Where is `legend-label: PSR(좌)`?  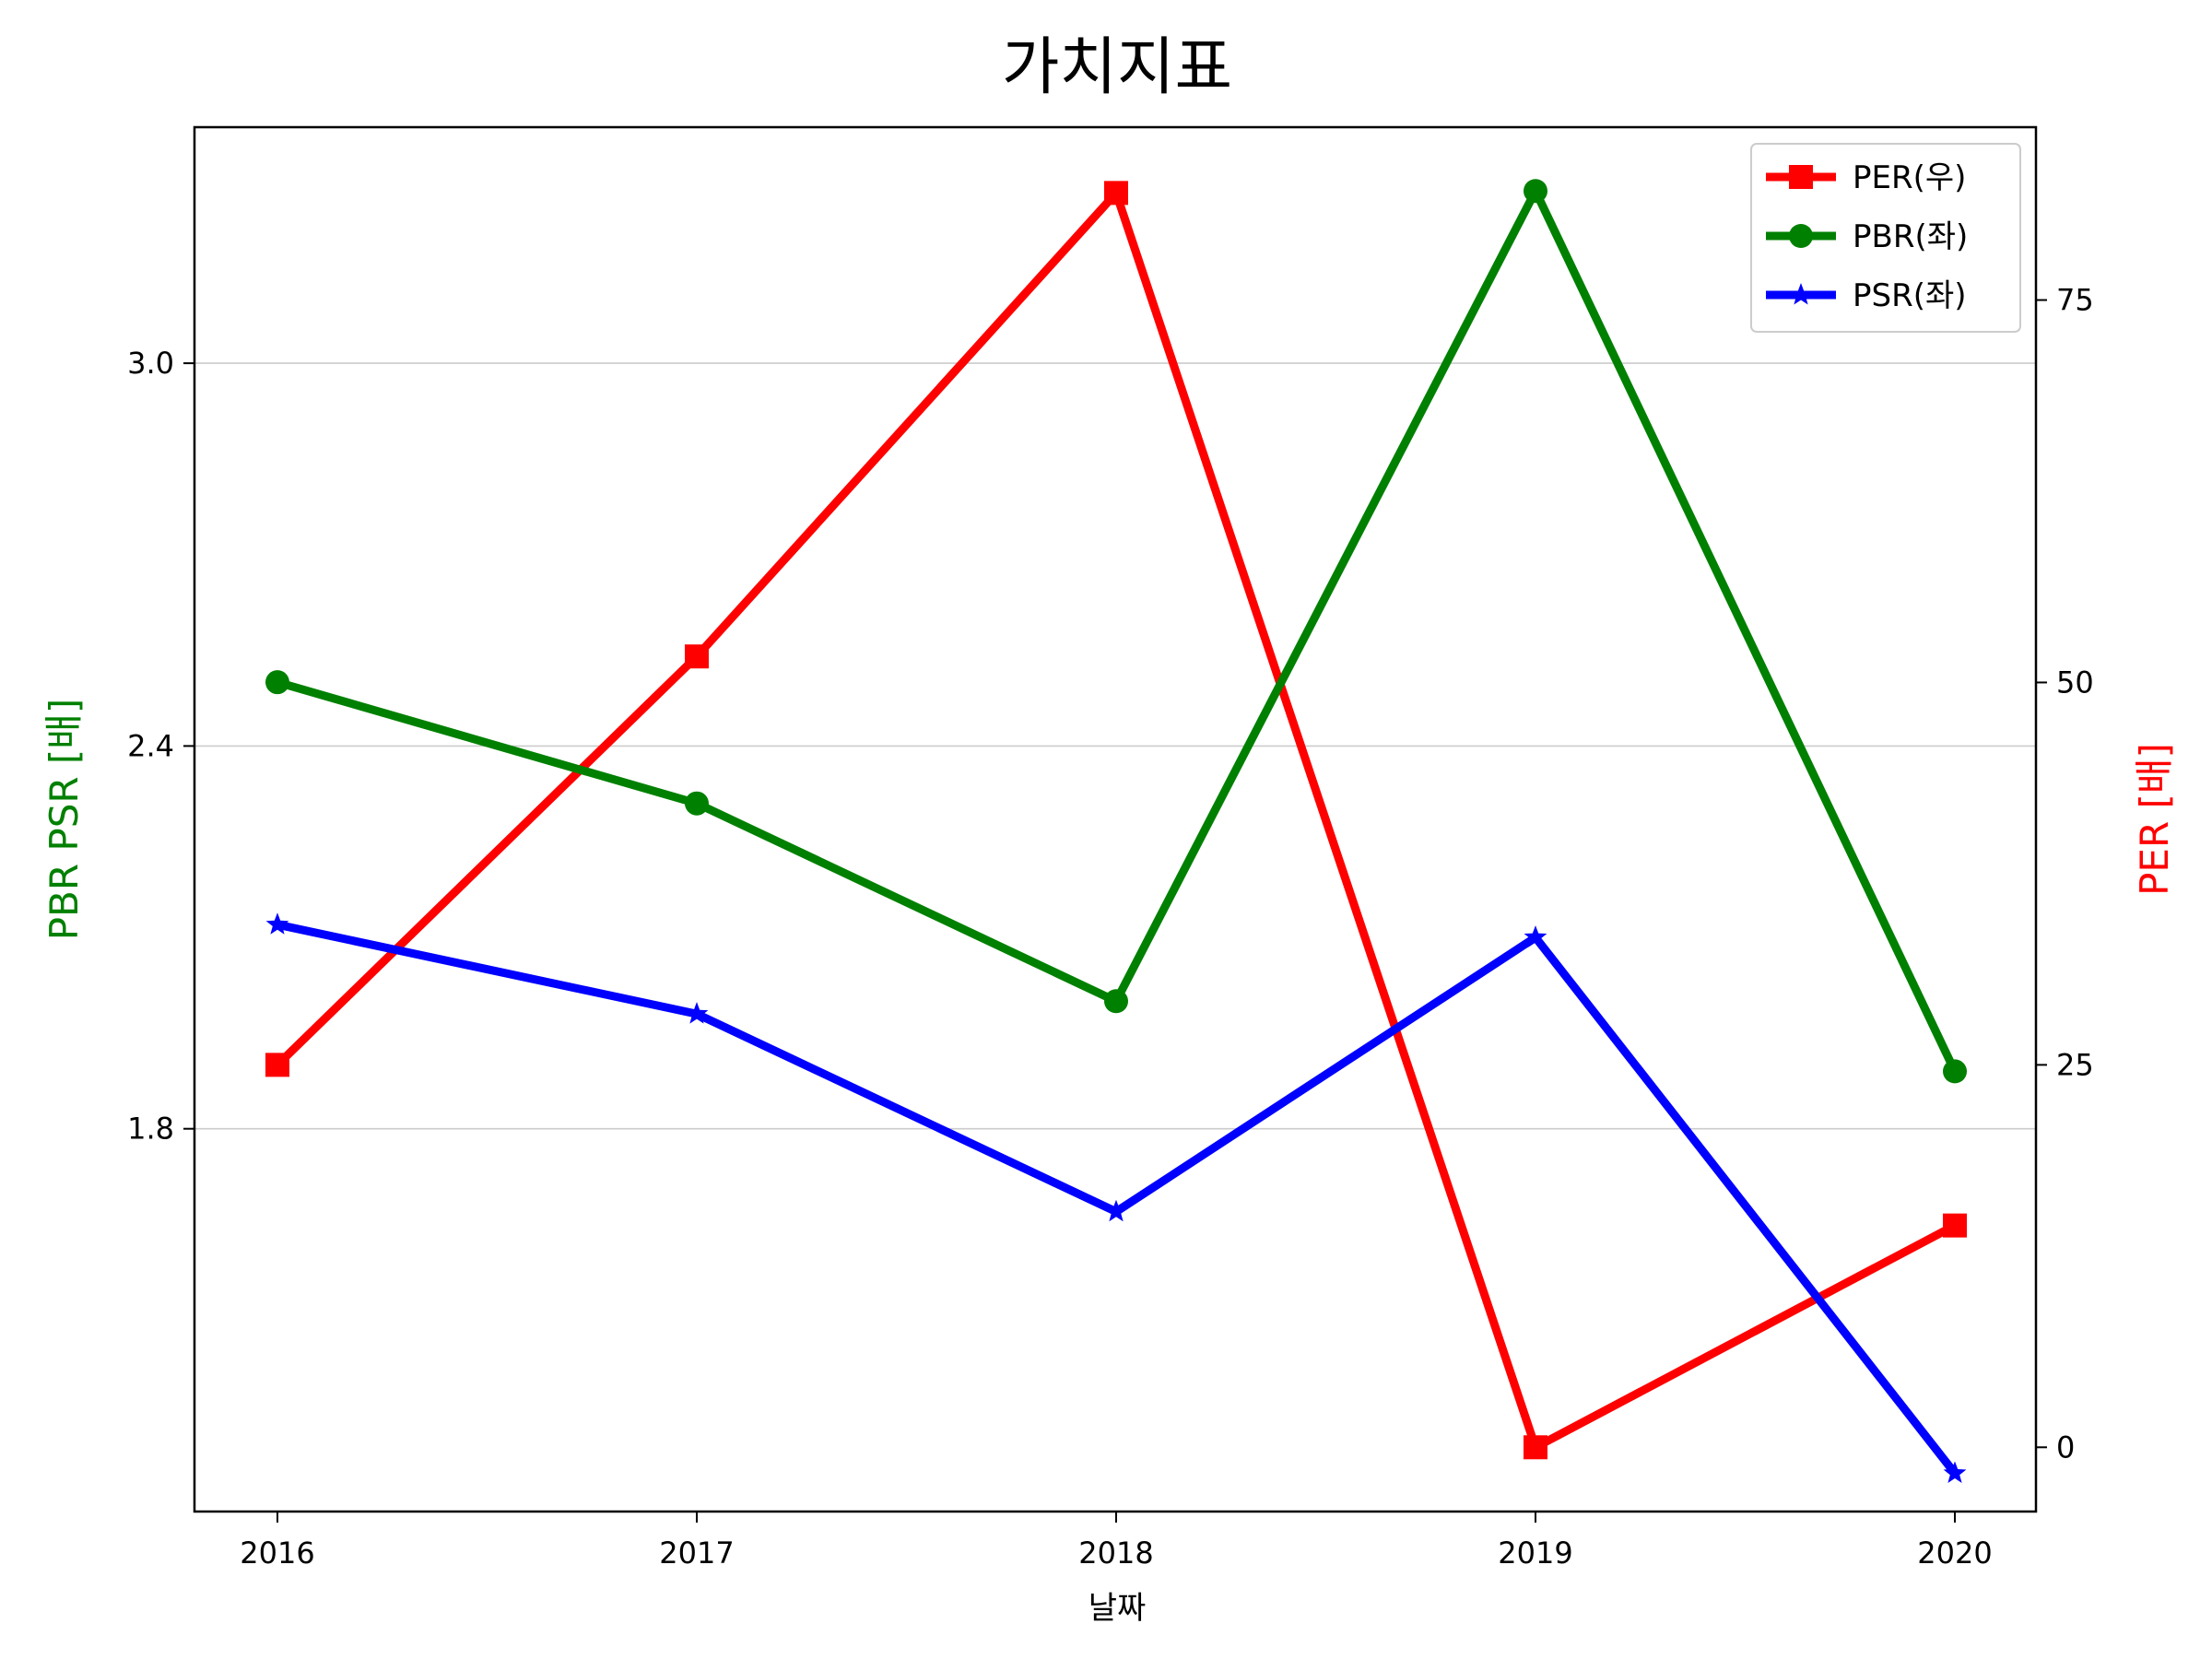
legend-label: PSR(좌) is located at coordinates (1910, 295).